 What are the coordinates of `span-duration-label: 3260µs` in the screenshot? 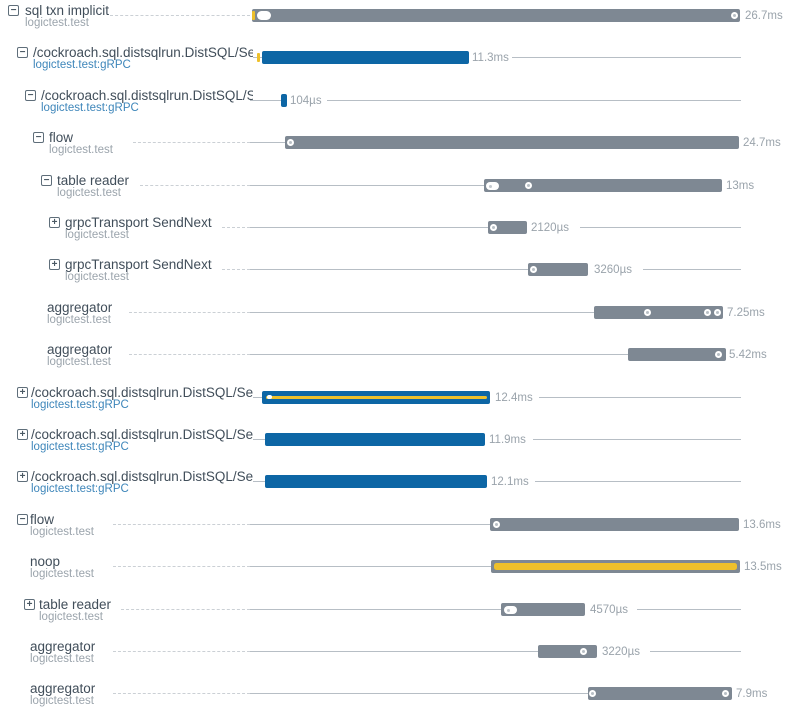 It's located at (613, 270).